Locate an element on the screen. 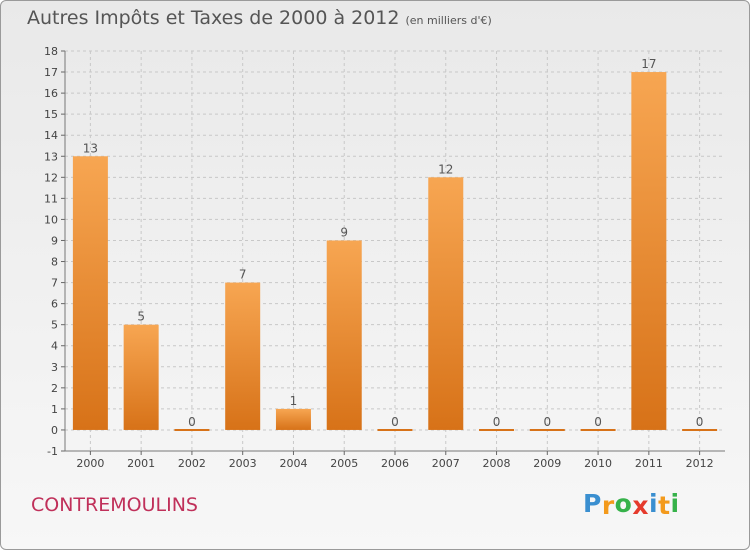 The image size is (750, 550). x-tick-label-2012: 2012 is located at coordinates (700, 463).